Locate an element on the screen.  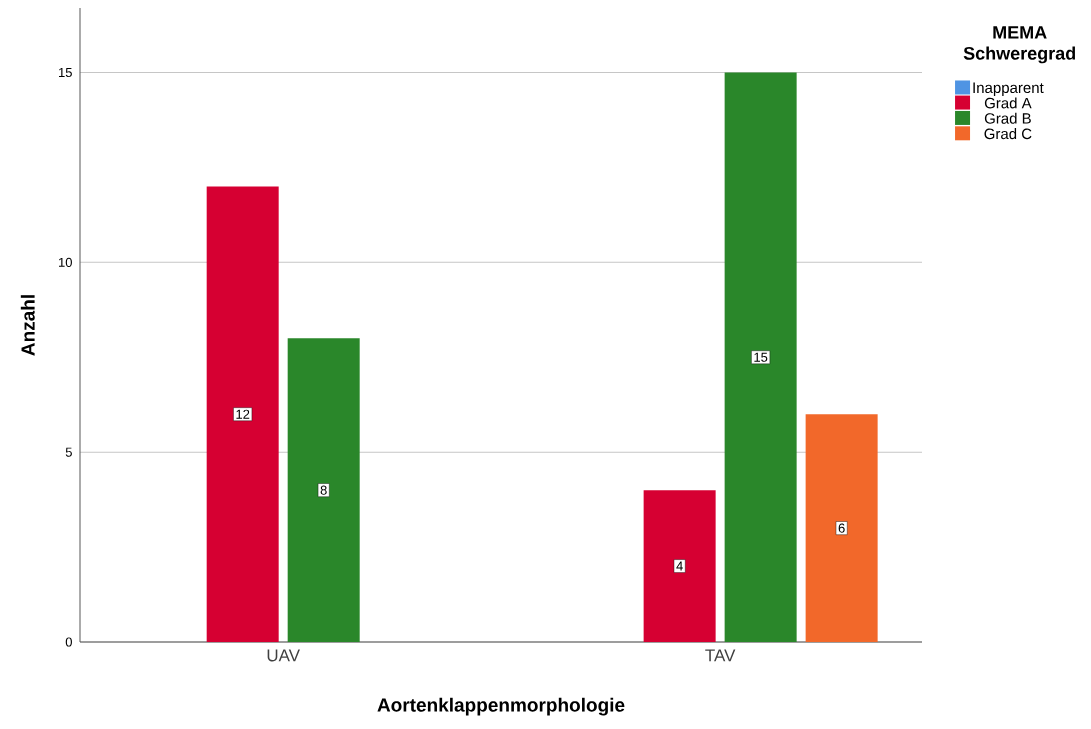
y-tick-label: 15 is located at coordinates (65, 73).